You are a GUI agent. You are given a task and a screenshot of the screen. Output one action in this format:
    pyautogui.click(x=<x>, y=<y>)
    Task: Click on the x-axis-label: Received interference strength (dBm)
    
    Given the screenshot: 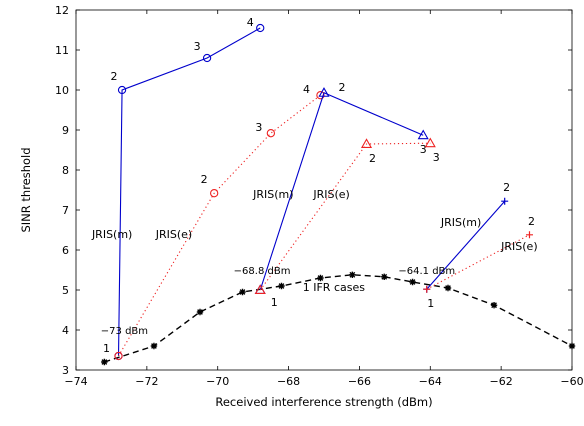 What is the action you would take?
    pyautogui.click(x=323, y=402)
    